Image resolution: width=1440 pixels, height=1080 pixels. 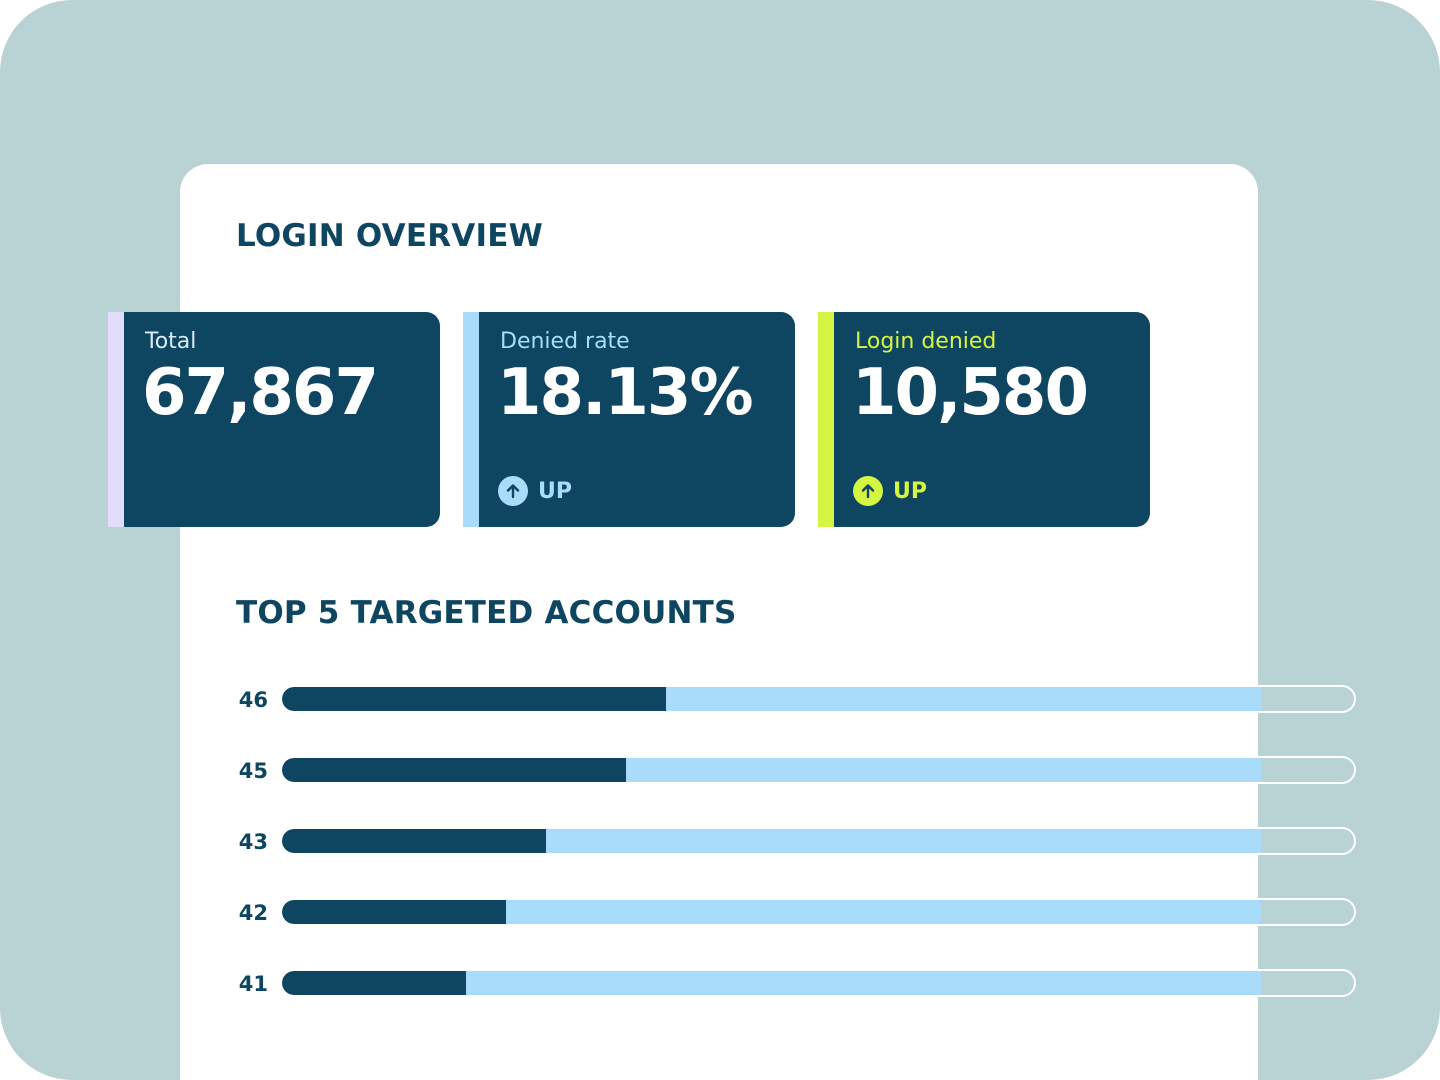 What do you see at coordinates (253, 913) in the screenshot?
I see `bar-value-label: 42` at bounding box center [253, 913].